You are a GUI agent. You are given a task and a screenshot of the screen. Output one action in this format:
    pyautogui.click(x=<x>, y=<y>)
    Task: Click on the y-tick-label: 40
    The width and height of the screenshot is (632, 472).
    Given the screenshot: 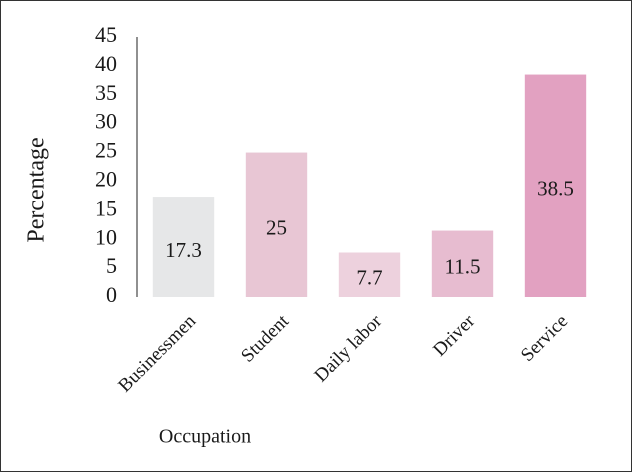 What is the action you would take?
    pyautogui.click(x=106, y=63)
    